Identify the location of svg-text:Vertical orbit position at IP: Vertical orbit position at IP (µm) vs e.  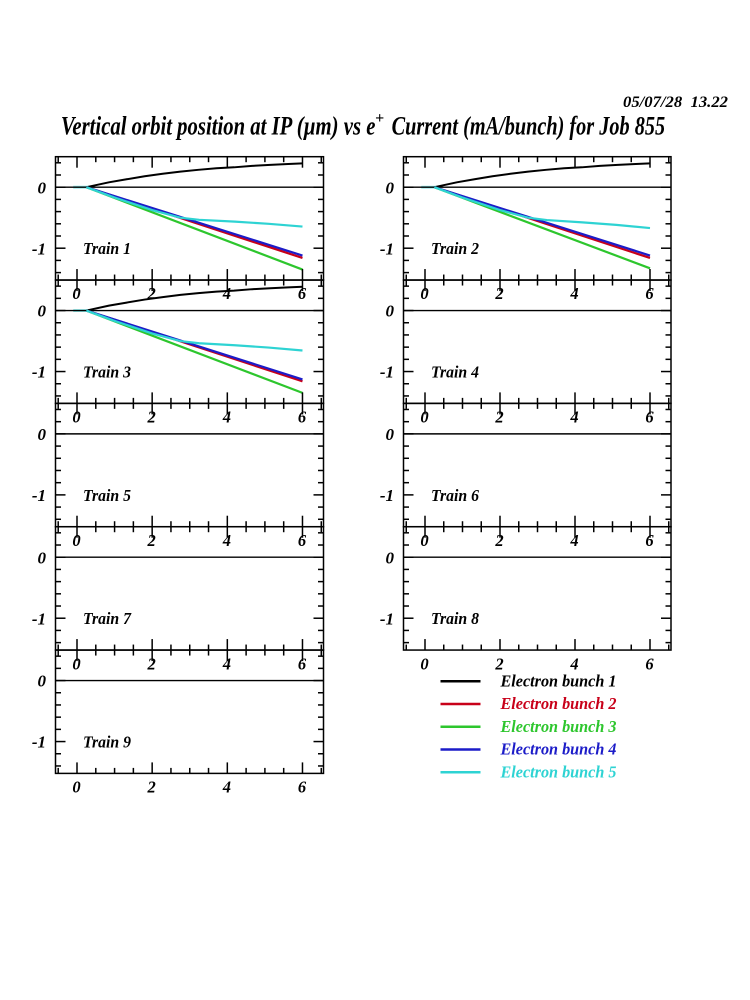
(218, 126).